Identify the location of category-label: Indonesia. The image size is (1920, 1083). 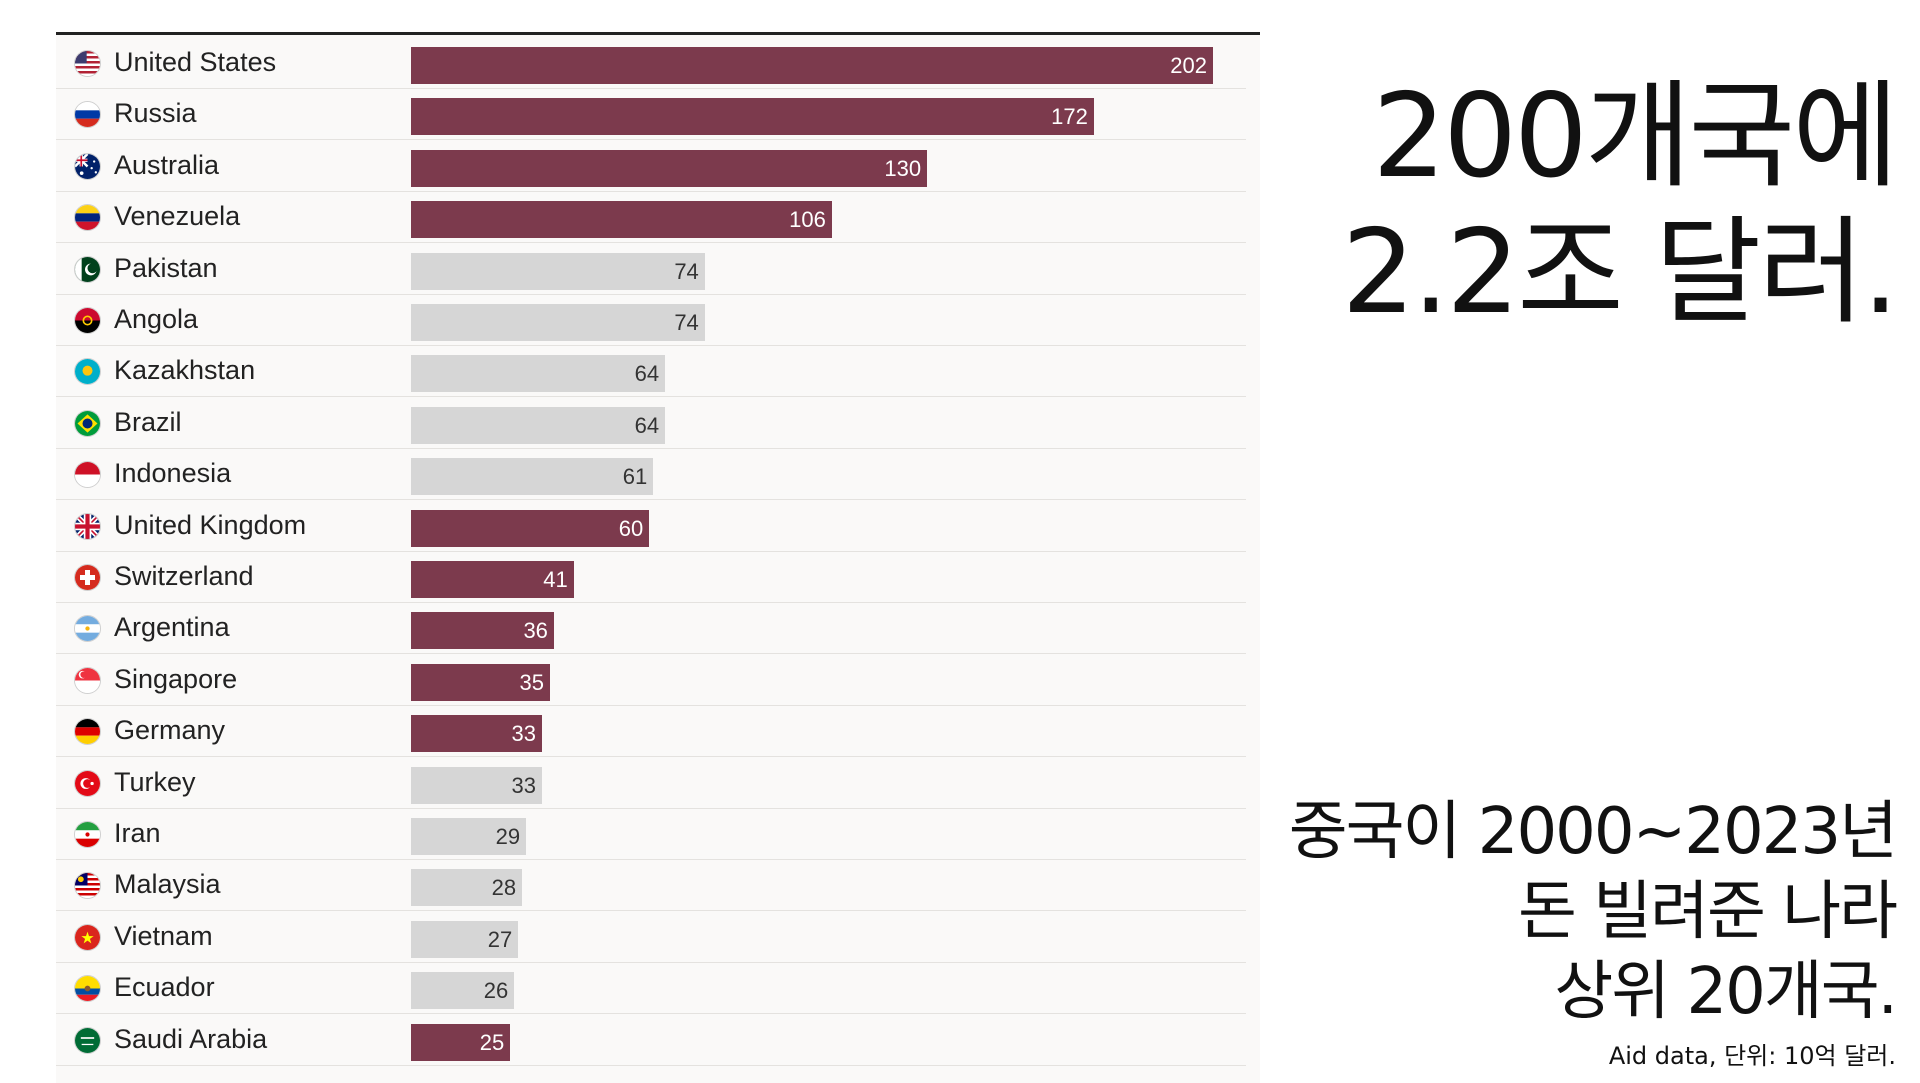
(173, 473).